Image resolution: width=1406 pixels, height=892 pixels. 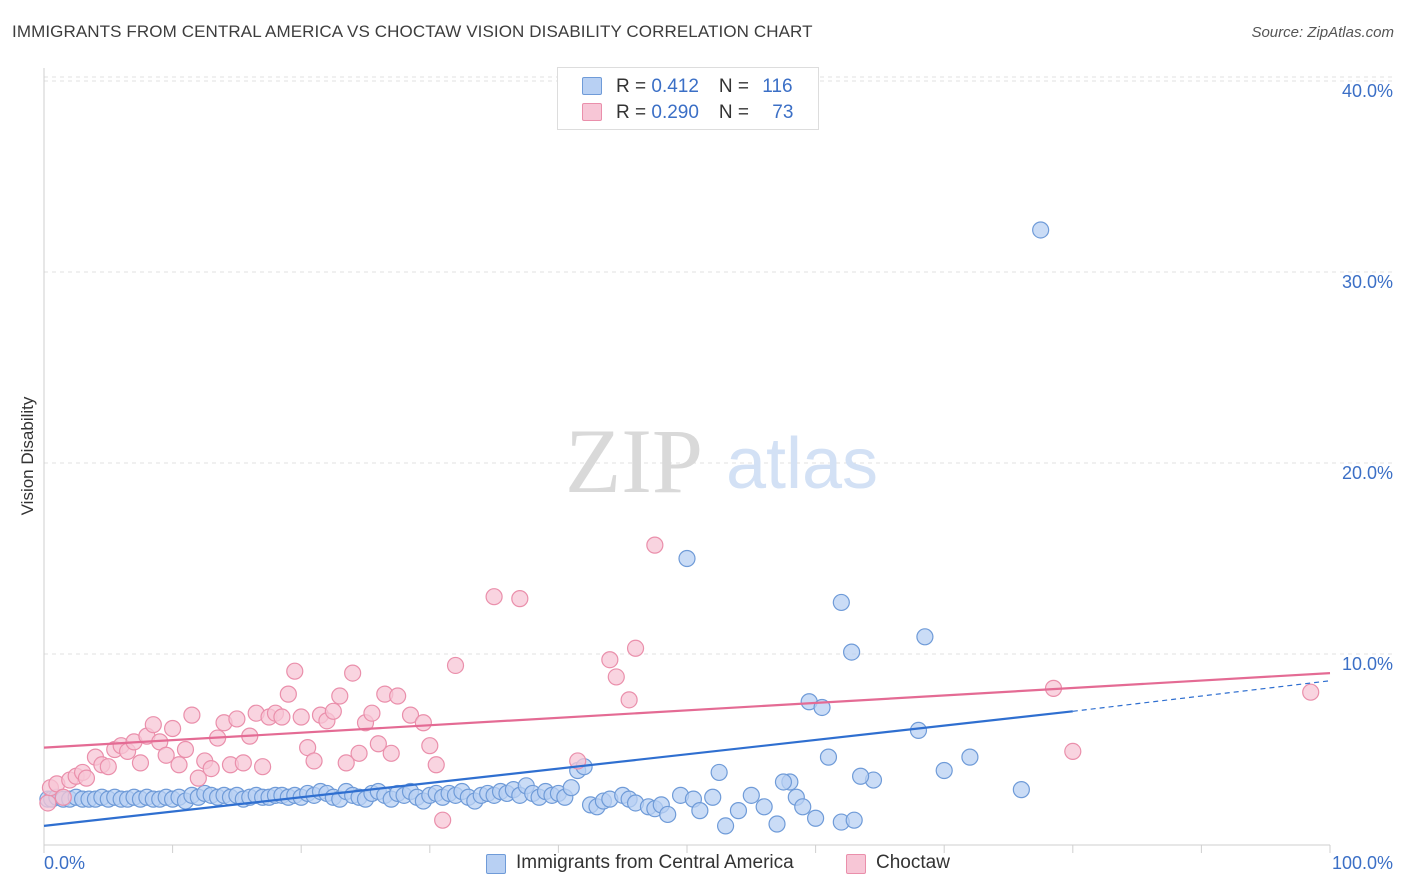 What do you see at coordinates (675, 86) in the screenshot?
I see `r-value: 0.412` at bounding box center [675, 86].